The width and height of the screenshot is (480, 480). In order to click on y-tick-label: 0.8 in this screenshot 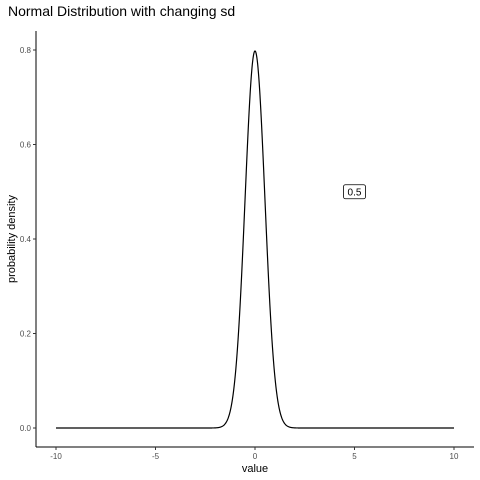, I will do `click(26, 50)`.